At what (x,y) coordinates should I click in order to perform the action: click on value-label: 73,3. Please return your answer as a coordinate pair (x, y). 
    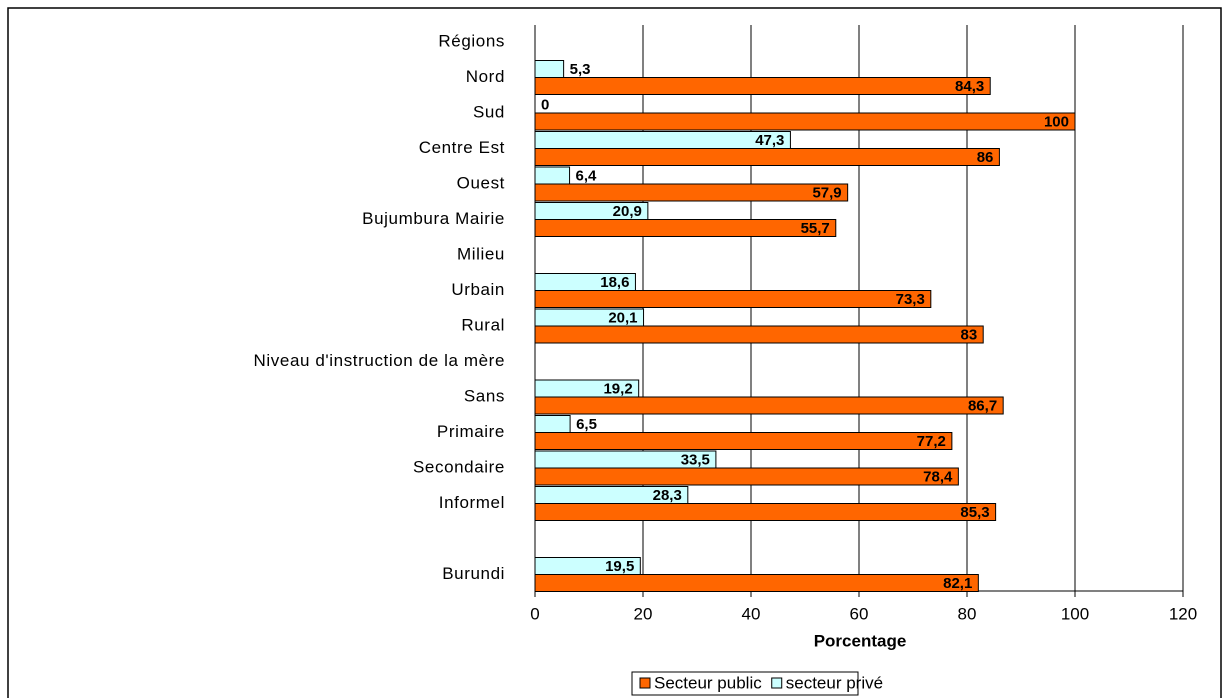
    Looking at the image, I should click on (910, 299).